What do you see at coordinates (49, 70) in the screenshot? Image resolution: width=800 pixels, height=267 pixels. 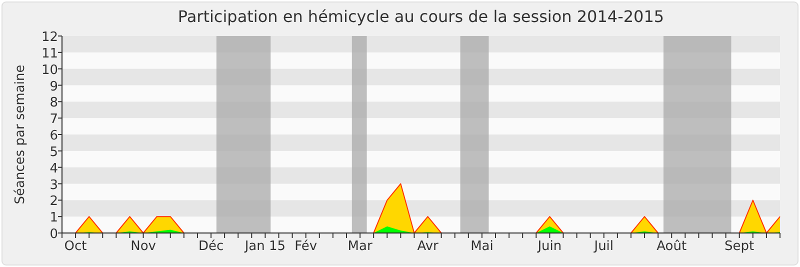 I see `y-tick-label: 10` at bounding box center [49, 70].